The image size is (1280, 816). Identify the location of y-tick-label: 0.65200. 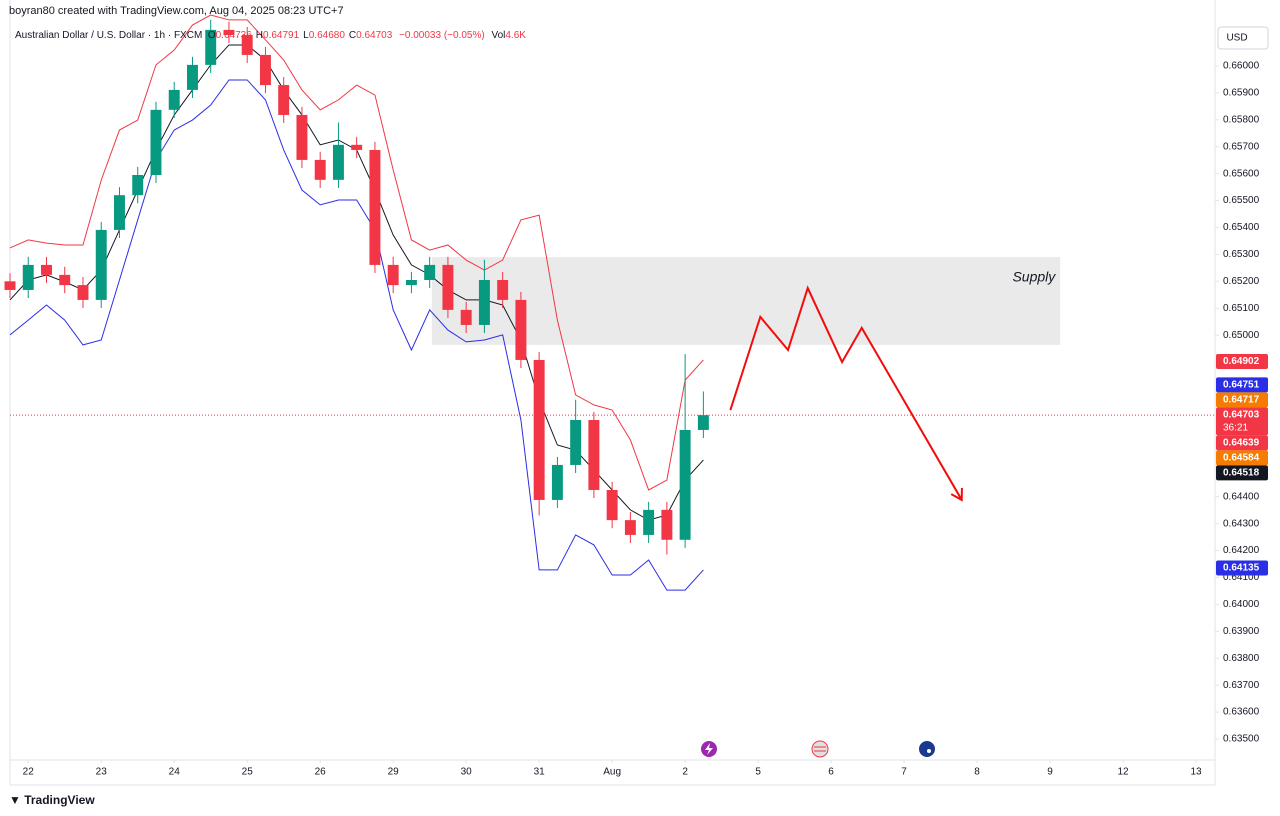
(1241, 281).